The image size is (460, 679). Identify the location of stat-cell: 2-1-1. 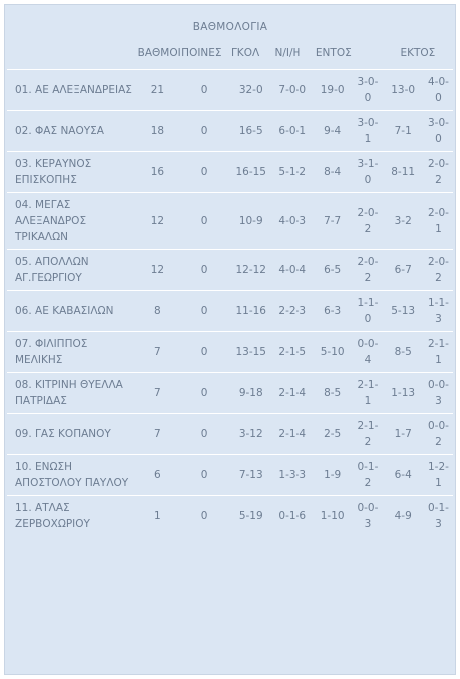
(368, 393).